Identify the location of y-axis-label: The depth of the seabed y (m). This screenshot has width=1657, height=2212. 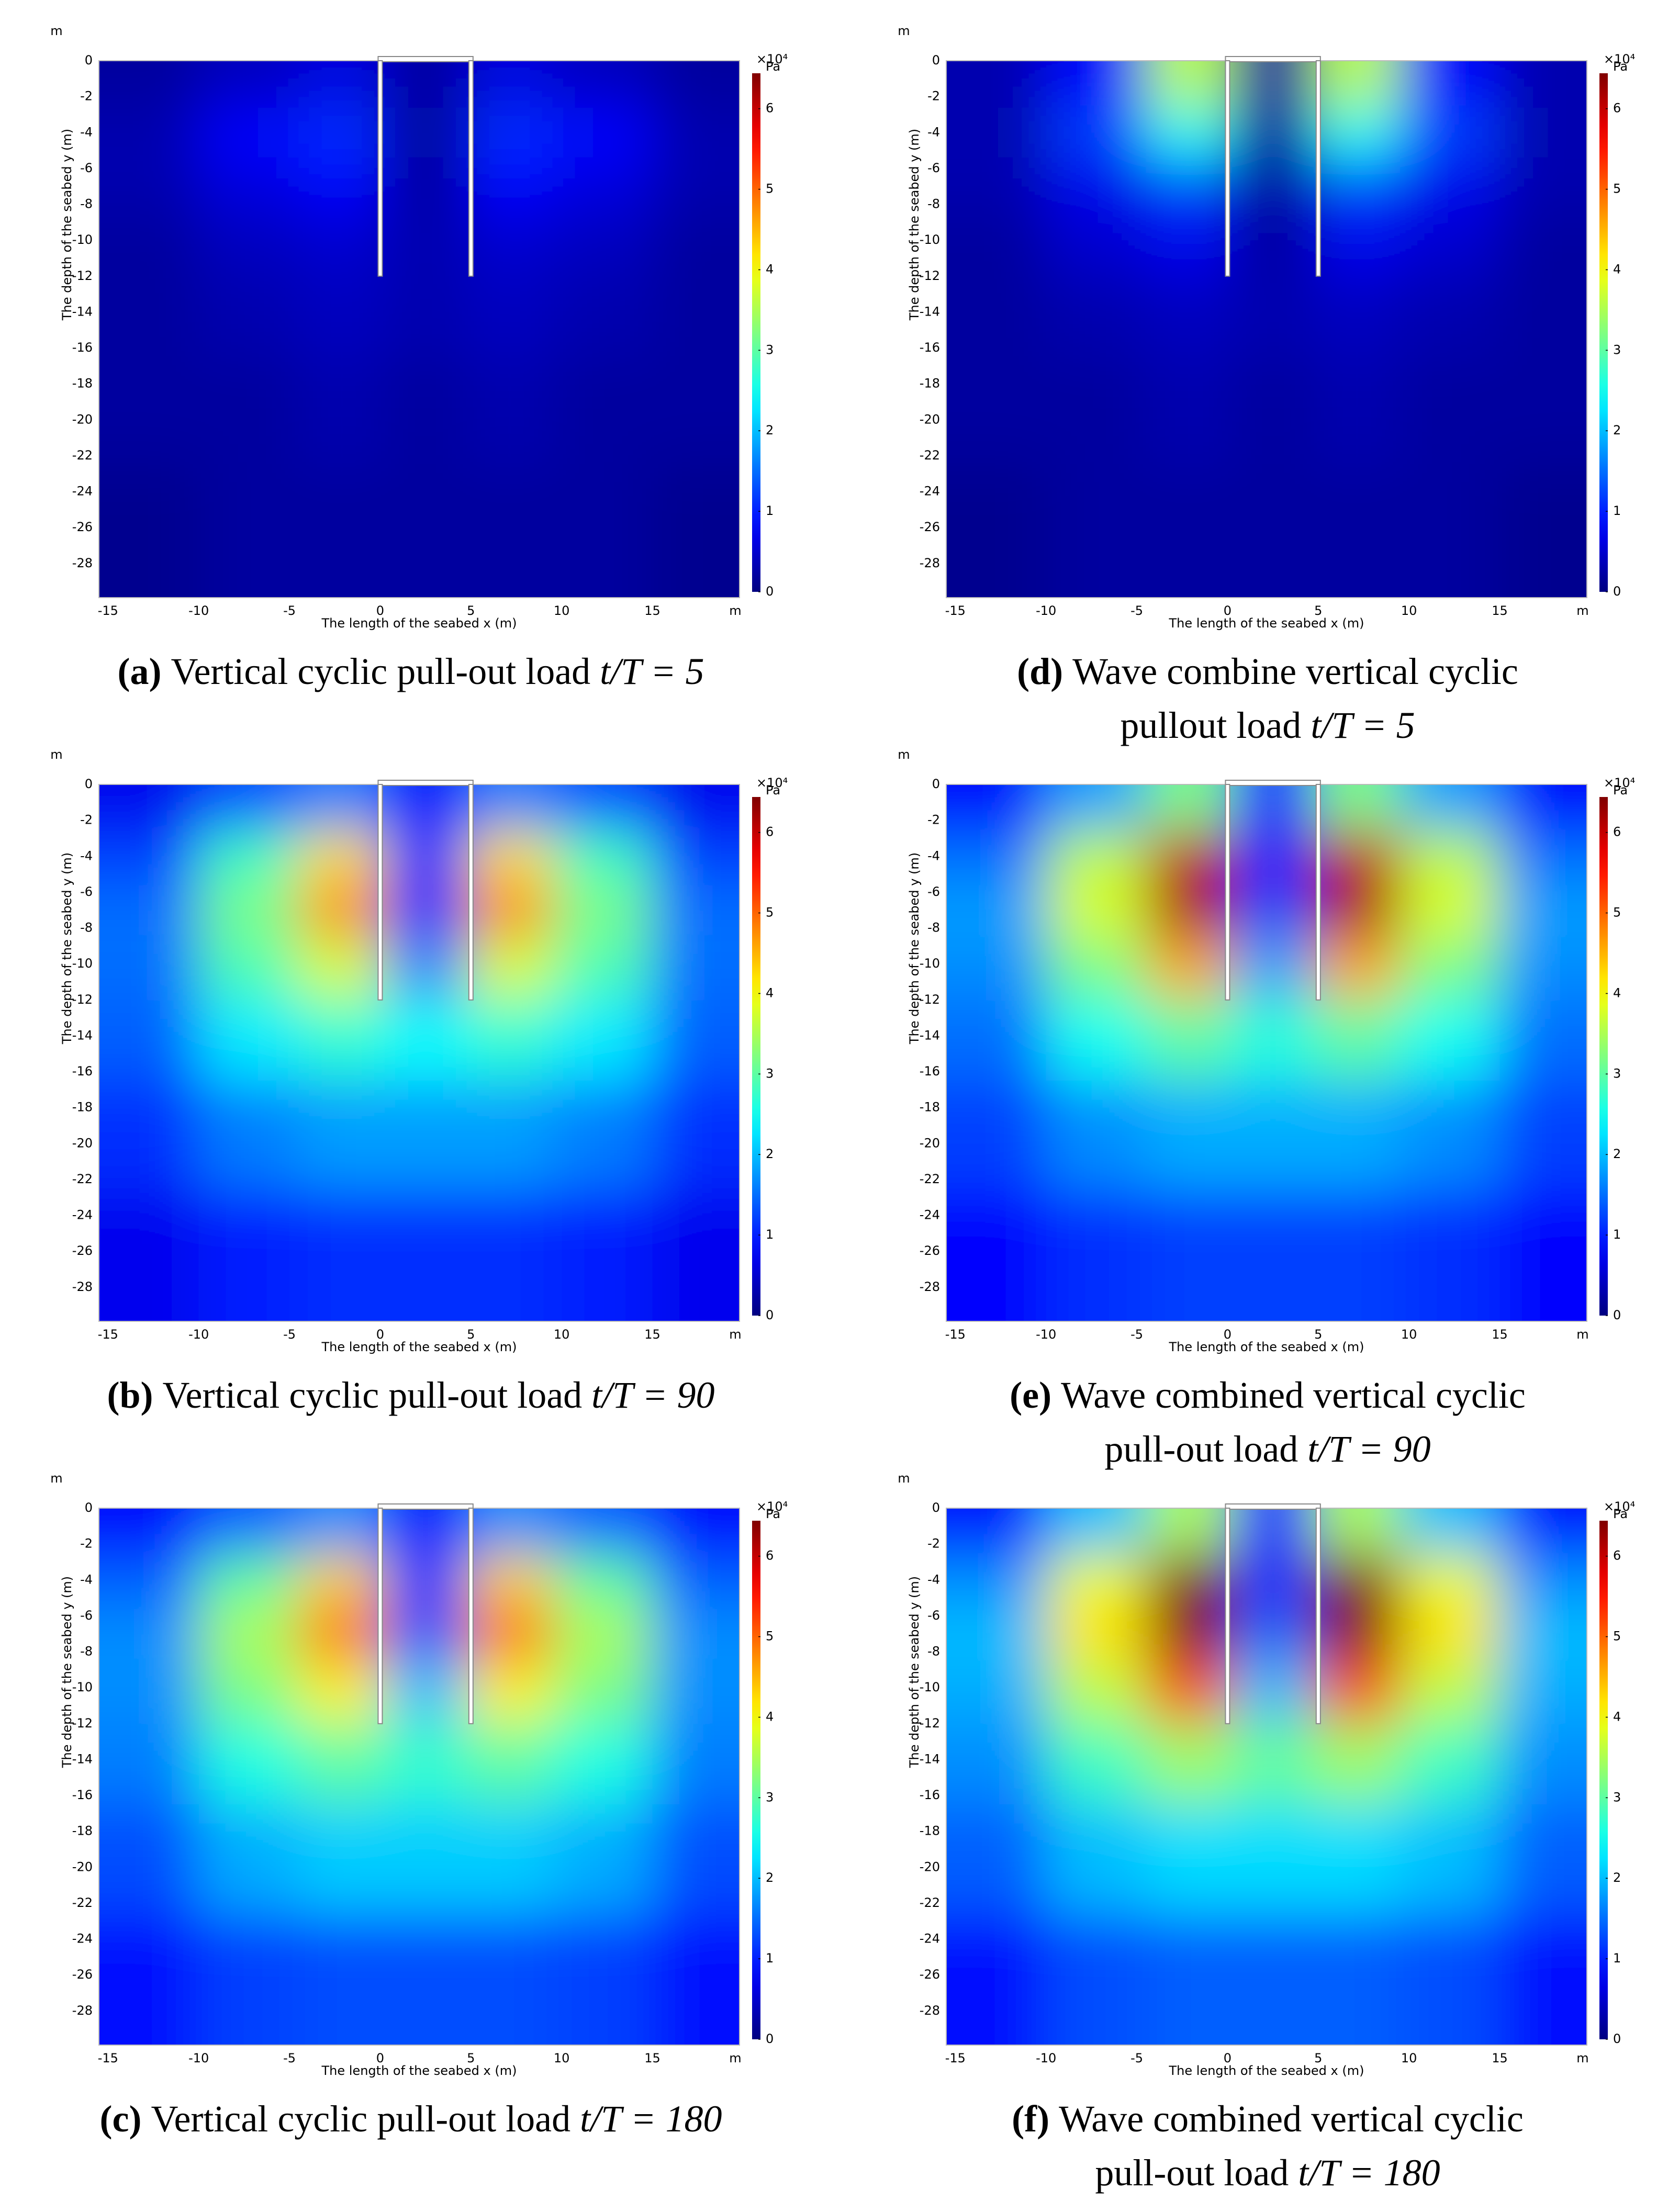
(67, 948).